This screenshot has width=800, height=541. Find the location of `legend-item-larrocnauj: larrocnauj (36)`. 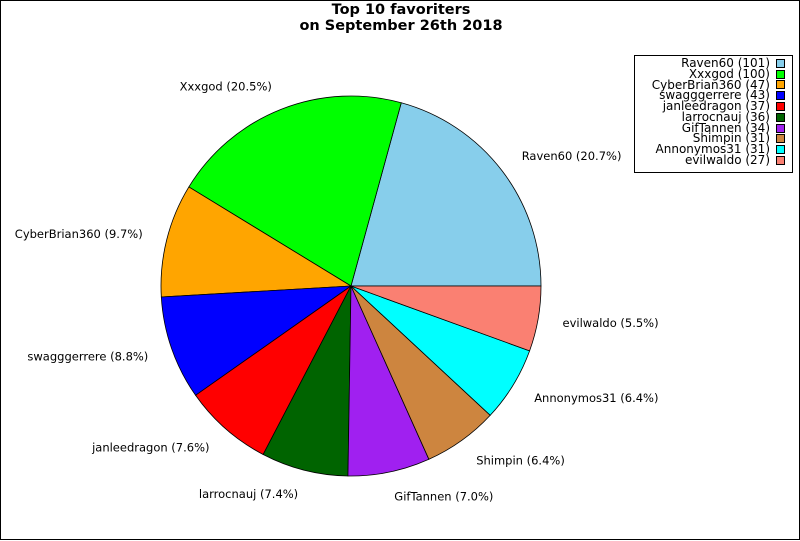

legend-item-larrocnauj: larrocnauj (36) is located at coordinates (713, 116).